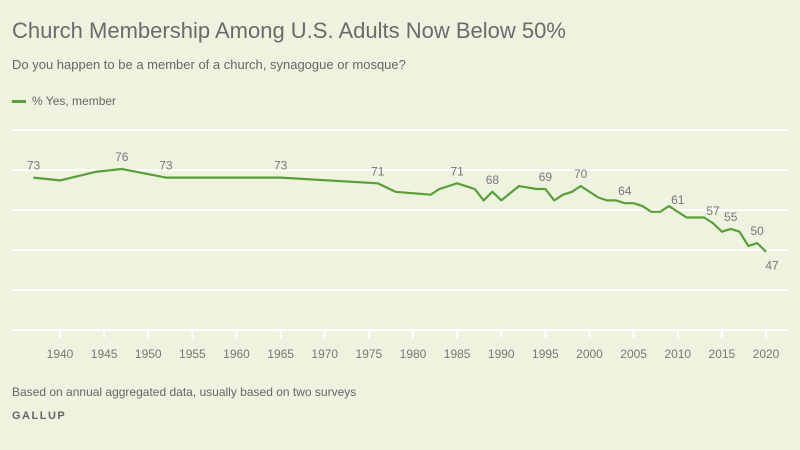  Describe the element at coordinates (633, 354) in the screenshot. I see `x-tick-label: 2005` at that location.